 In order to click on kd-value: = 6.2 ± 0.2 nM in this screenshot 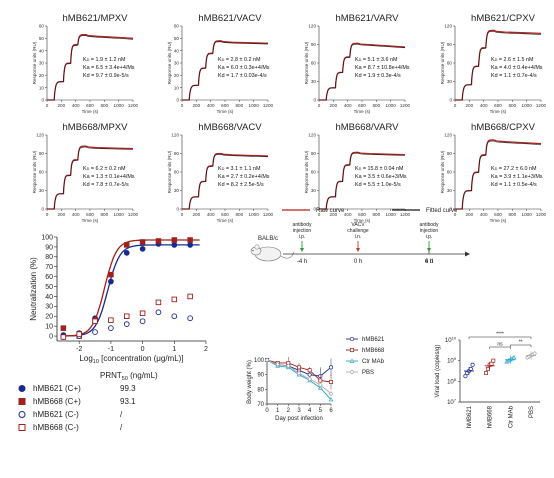, I will do `click(107, 169)`.